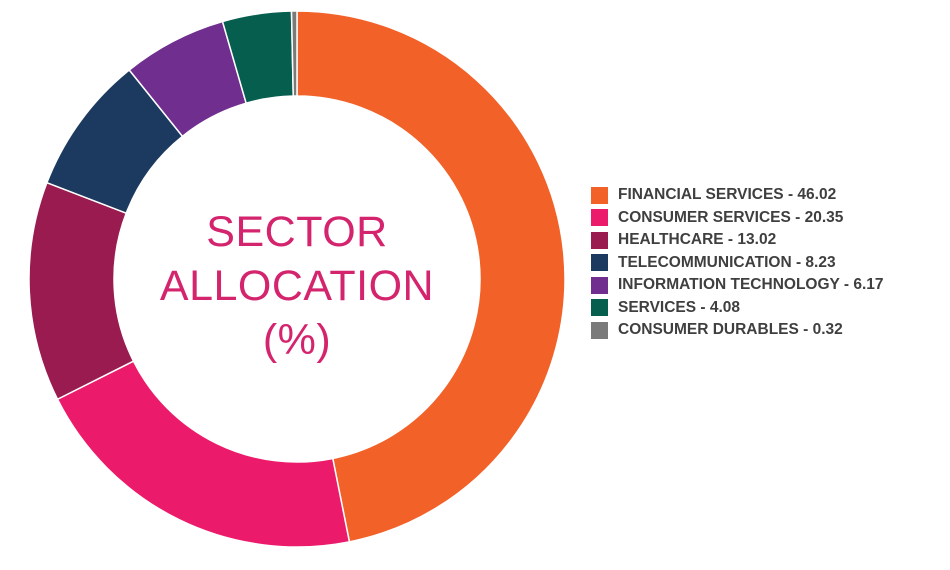 The image size is (950, 570). What do you see at coordinates (297, 232) in the screenshot?
I see `center-title-line-1: SECTOR` at bounding box center [297, 232].